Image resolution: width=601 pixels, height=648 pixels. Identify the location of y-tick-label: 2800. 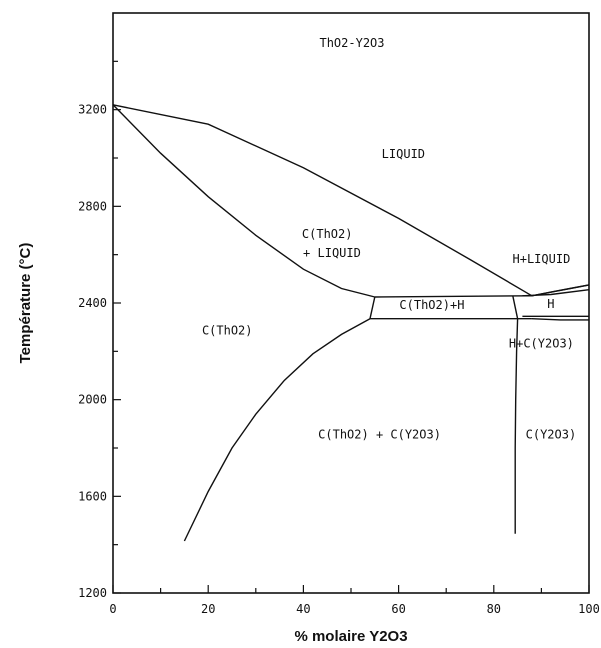
(92, 206).